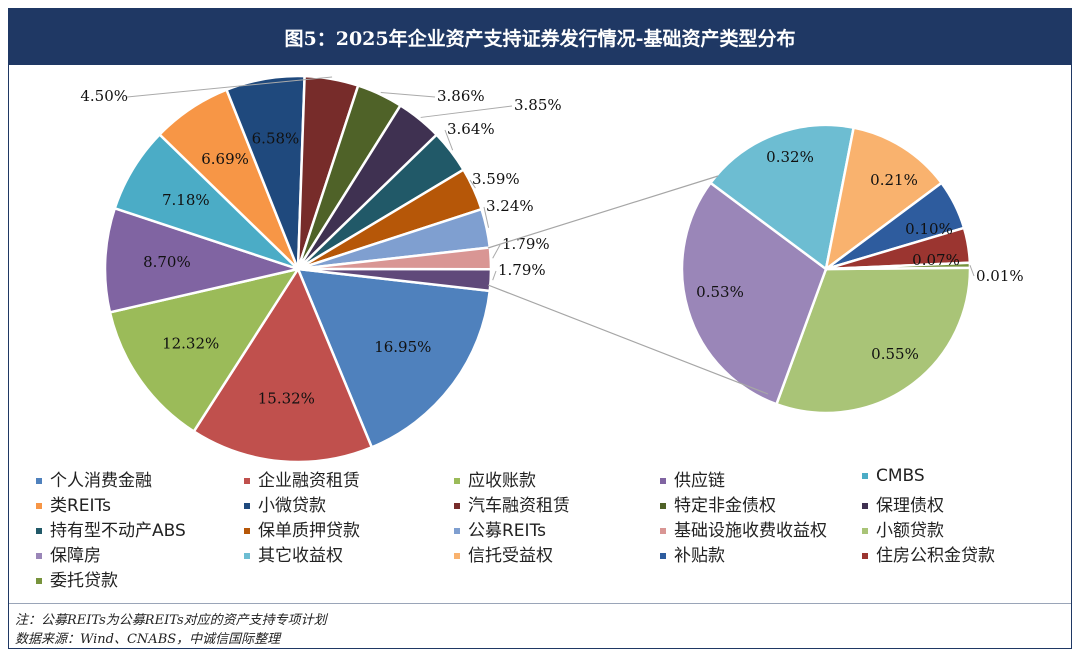 This screenshot has height=659, width=1080. I want to click on legend-item-委托贷款: 委托贷款, so click(77, 578).